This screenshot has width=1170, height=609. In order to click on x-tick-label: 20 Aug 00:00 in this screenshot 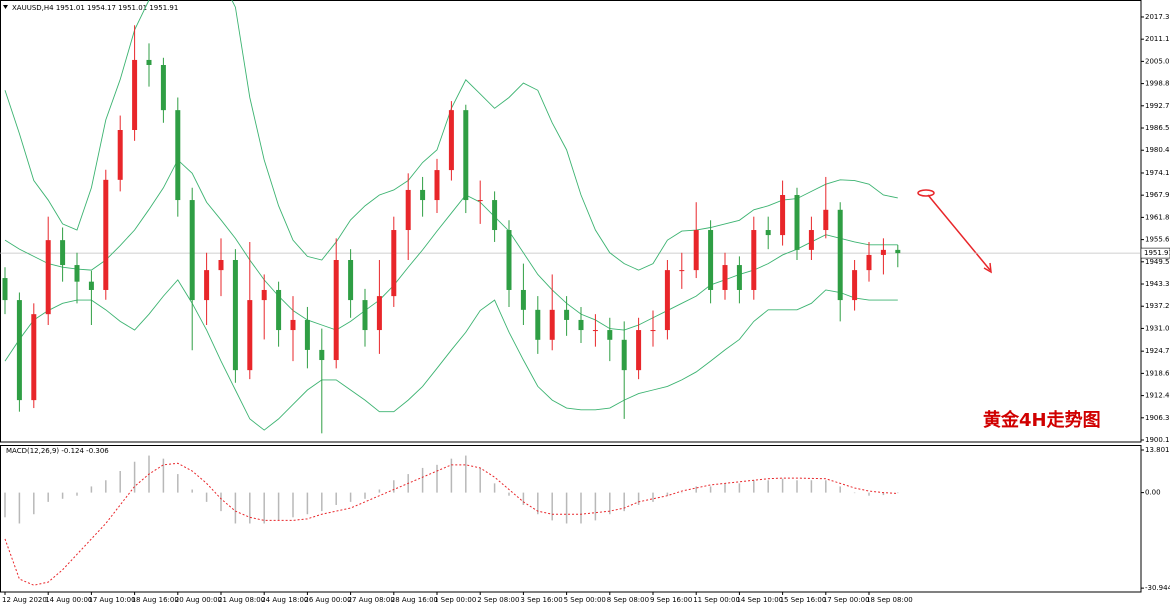, I will do `click(198, 600)`.